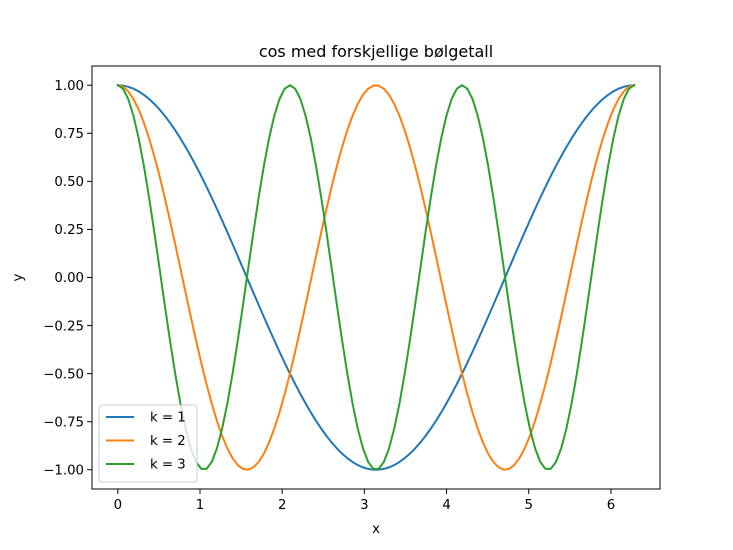 This screenshot has width=733, height=550. I want to click on x-tick-label: 2, so click(282, 505).